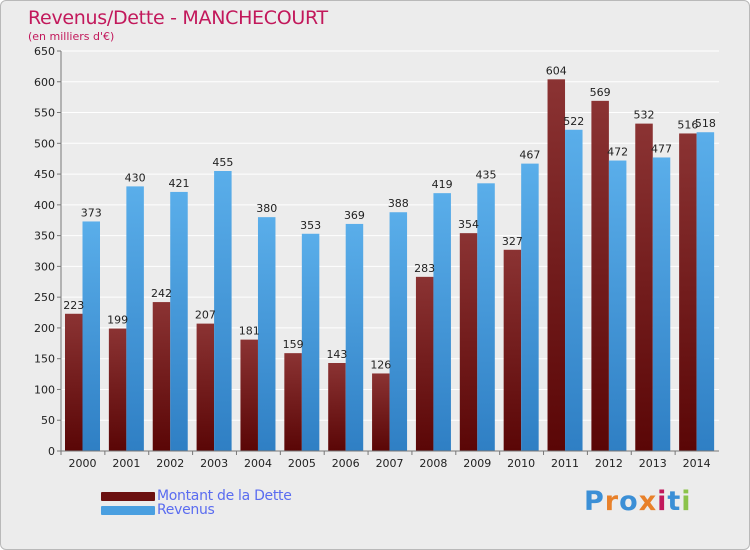 This screenshot has height=550, width=750. What do you see at coordinates (135, 318) in the screenshot?
I see `bar-revenus-2001` at bounding box center [135, 318].